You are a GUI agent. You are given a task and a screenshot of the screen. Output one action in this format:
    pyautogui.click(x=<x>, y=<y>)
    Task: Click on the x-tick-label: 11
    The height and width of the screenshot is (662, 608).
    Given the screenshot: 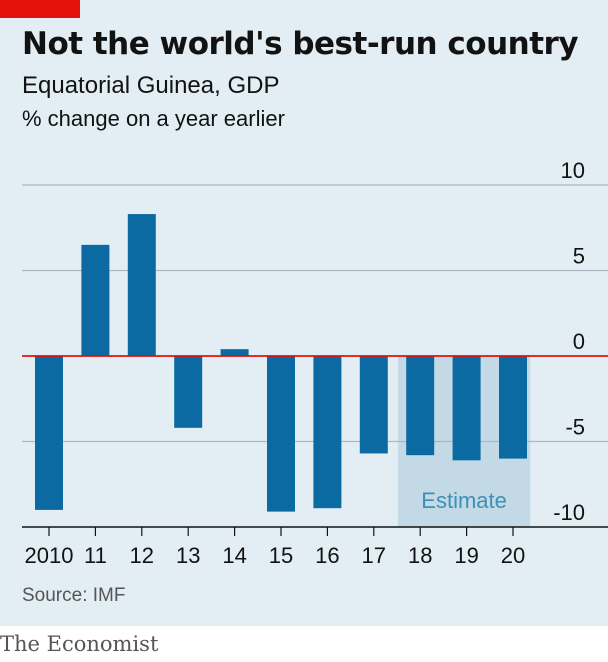 What is the action you would take?
    pyautogui.click(x=95, y=555)
    